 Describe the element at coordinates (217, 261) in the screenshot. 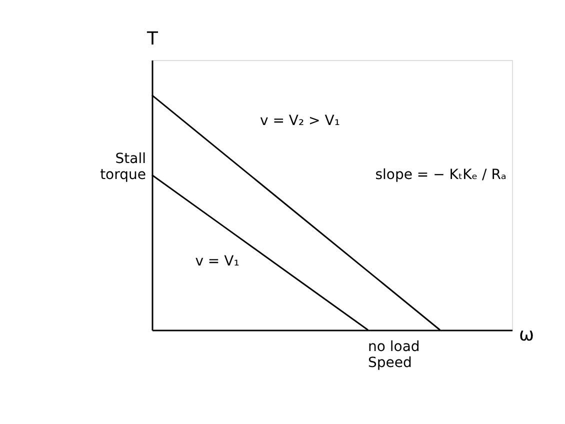

I see `annotation: v = V₁` at that location.